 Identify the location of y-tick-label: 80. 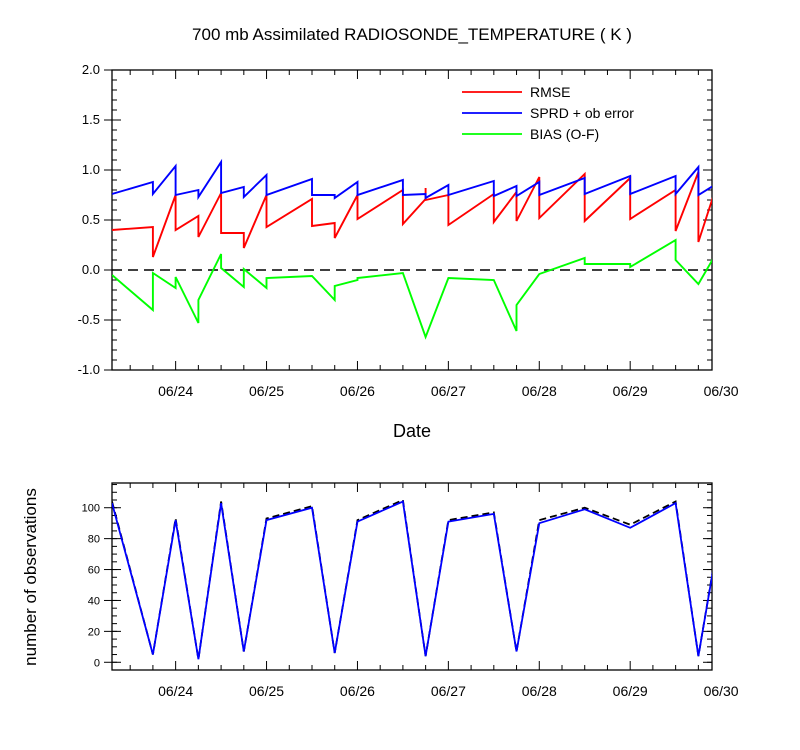
(94, 540).